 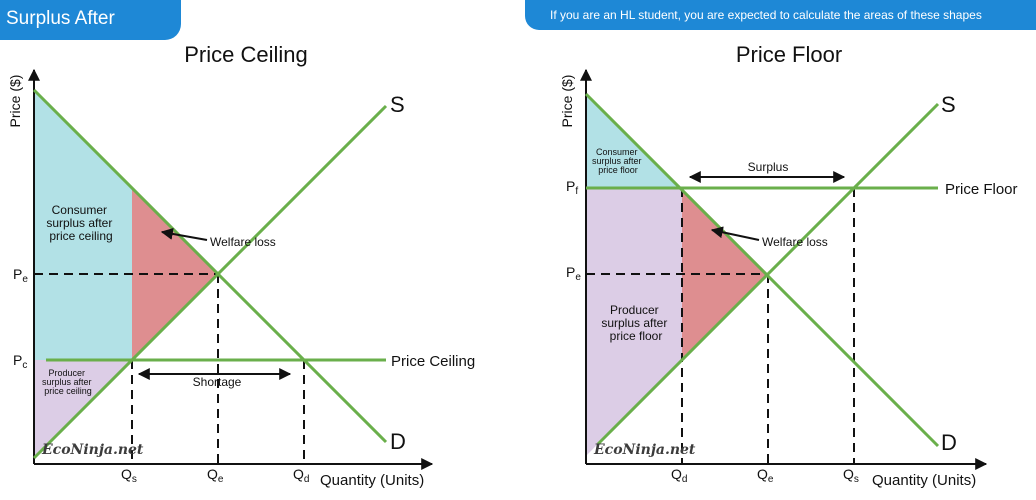 I want to click on header-tab-left: Surplus After, so click(x=90, y=20).